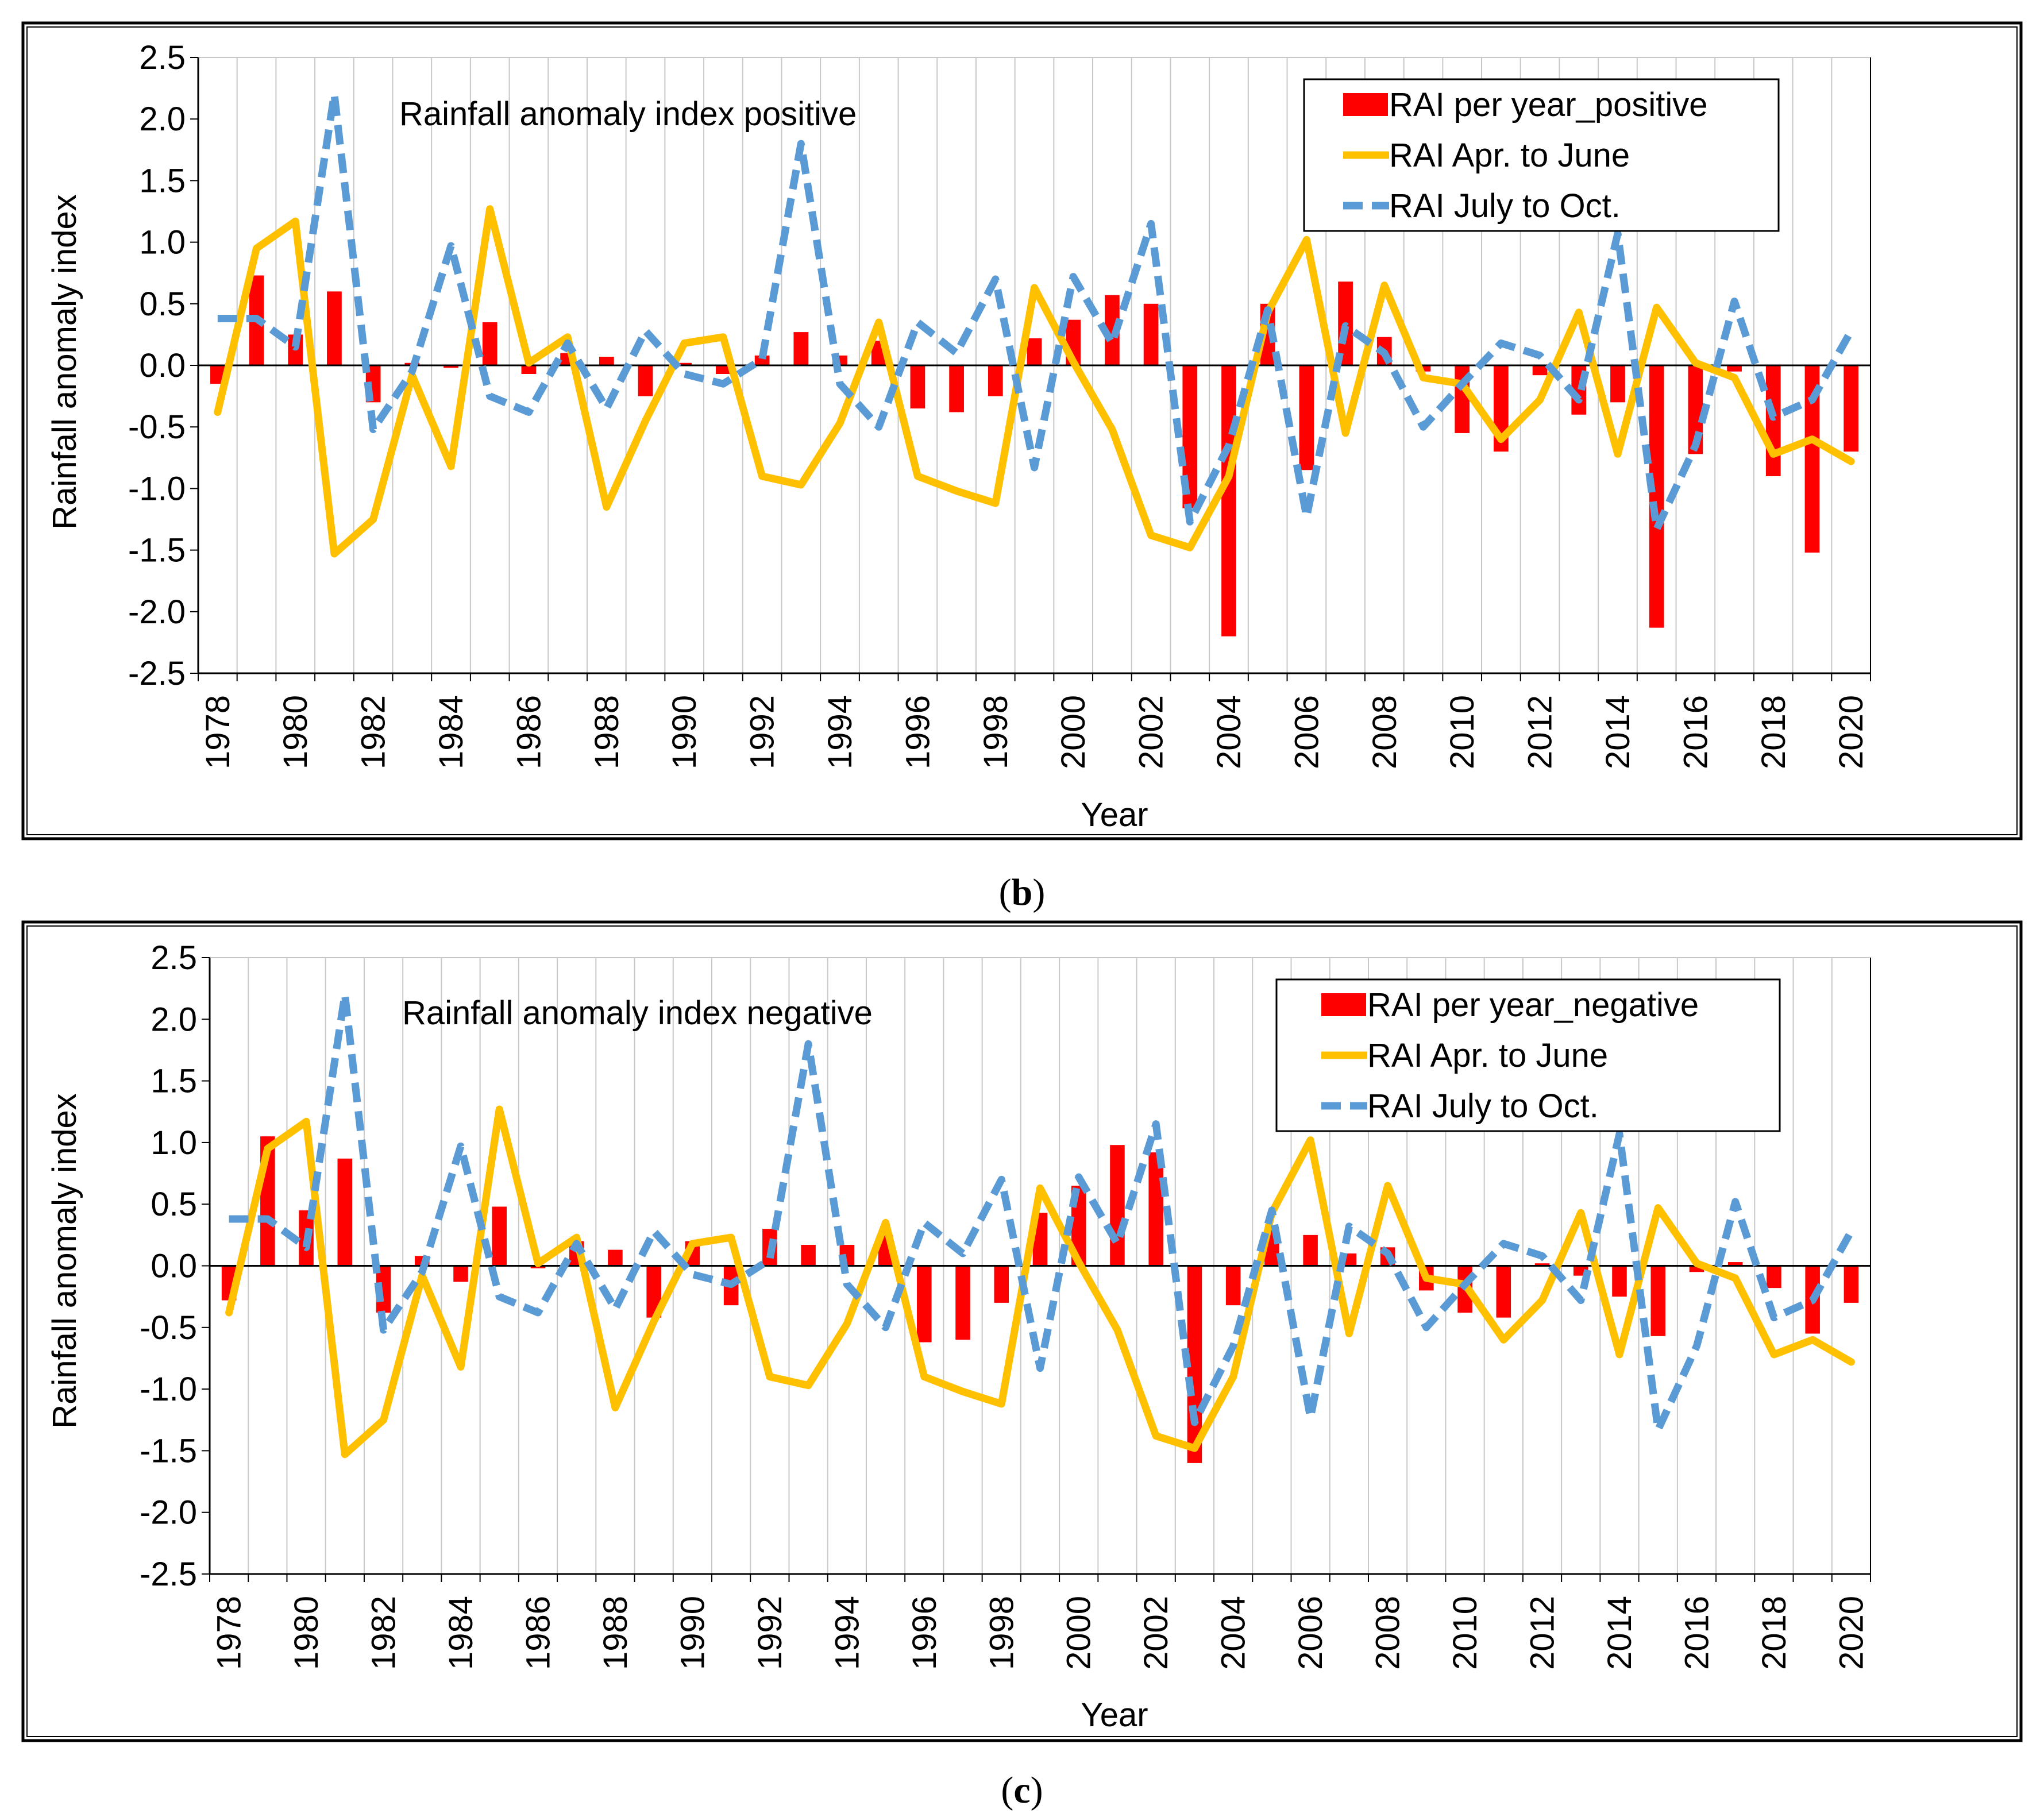 Image resolution: width=2044 pixels, height=1817 pixels. I want to click on panel-c-y-tick-label: 1.0, so click(174, 1143).